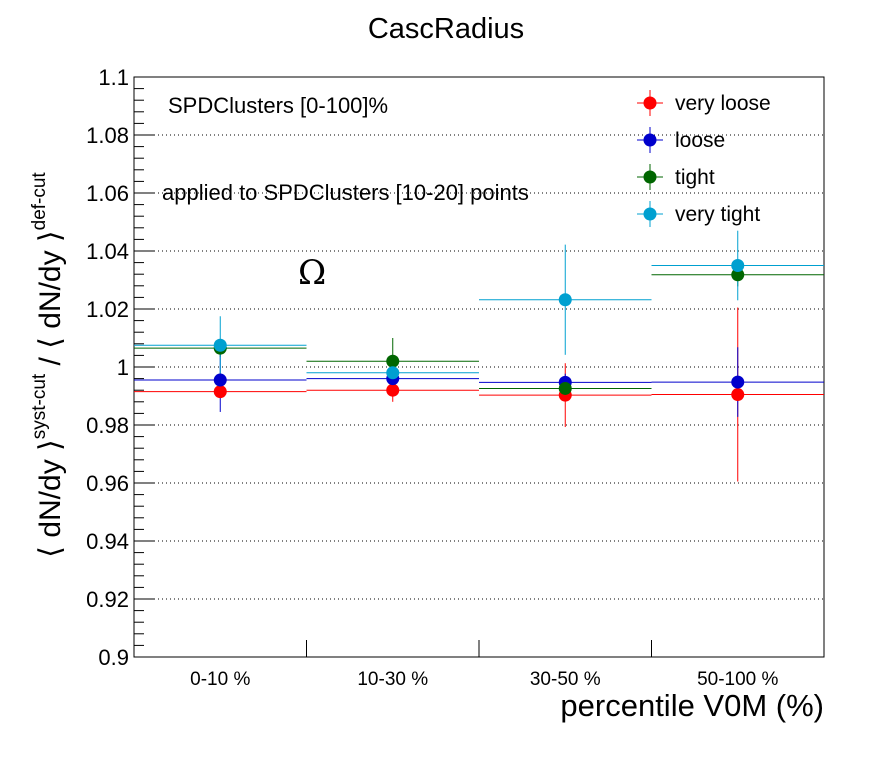 The width and height of the screenshot is (896, 772). I want to click on y-tick-label: 1.06, so click(107, 193).